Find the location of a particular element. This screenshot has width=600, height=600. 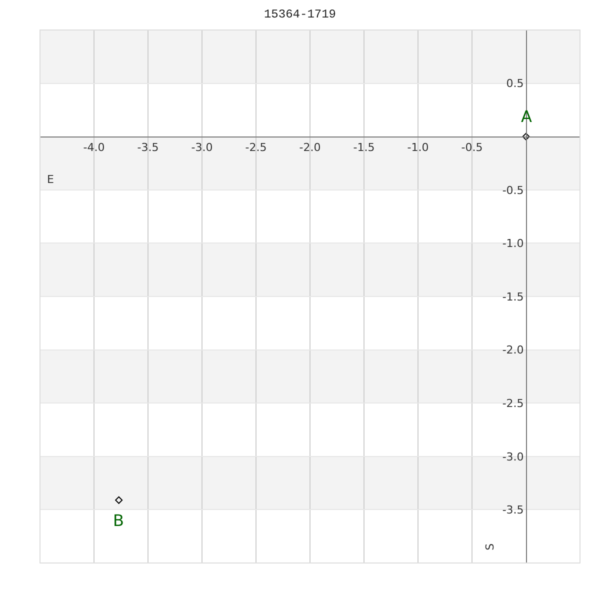

y-tick-label: -1.0 is located at coordinates (513, 243).